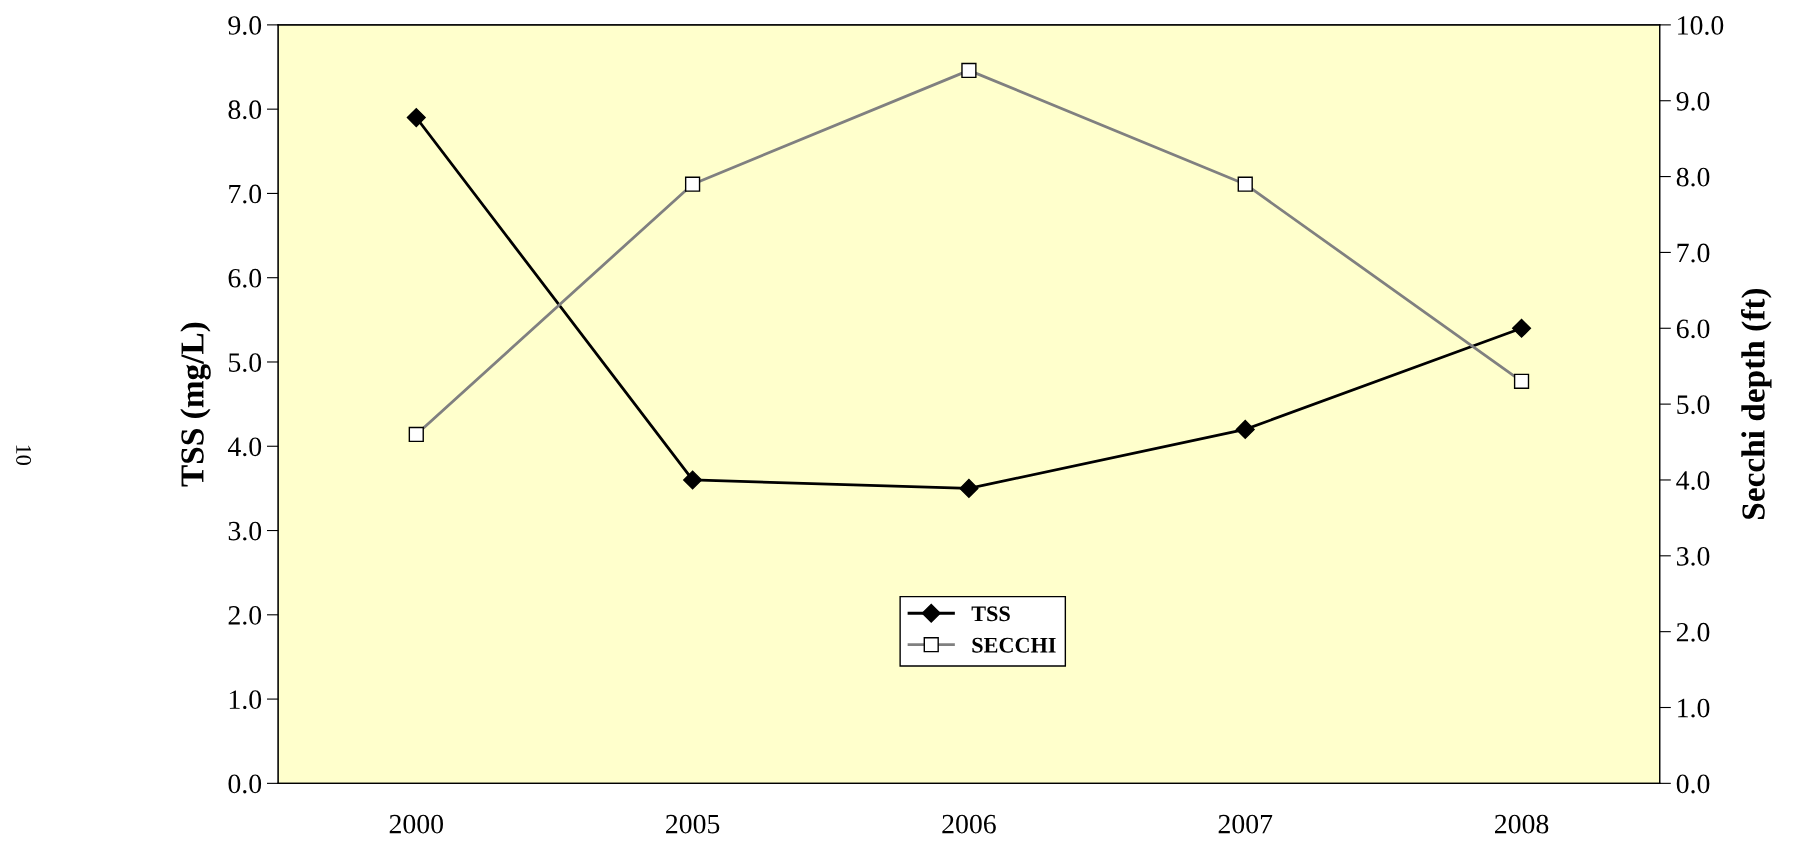  I want to click on x-tick-label: 2006, so click(969, 824).